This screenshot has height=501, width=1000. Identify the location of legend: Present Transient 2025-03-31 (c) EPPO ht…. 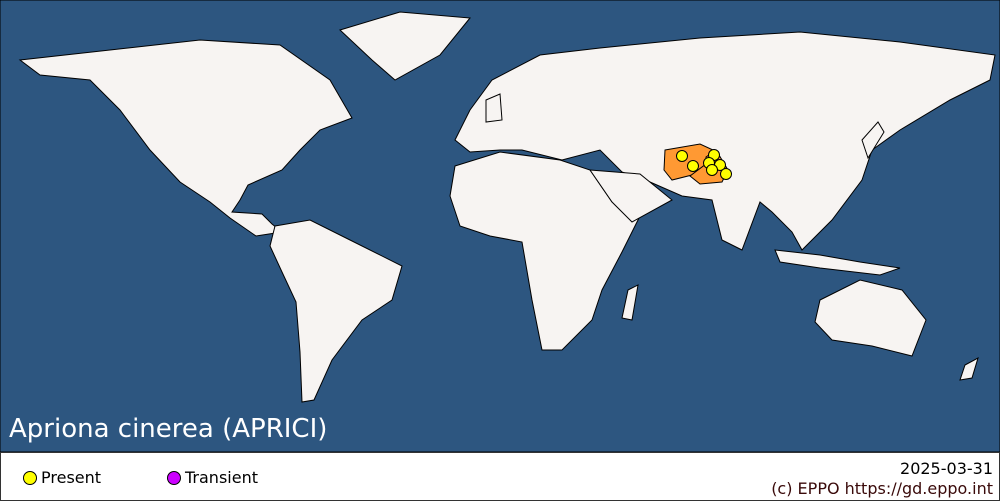
(500, 476).